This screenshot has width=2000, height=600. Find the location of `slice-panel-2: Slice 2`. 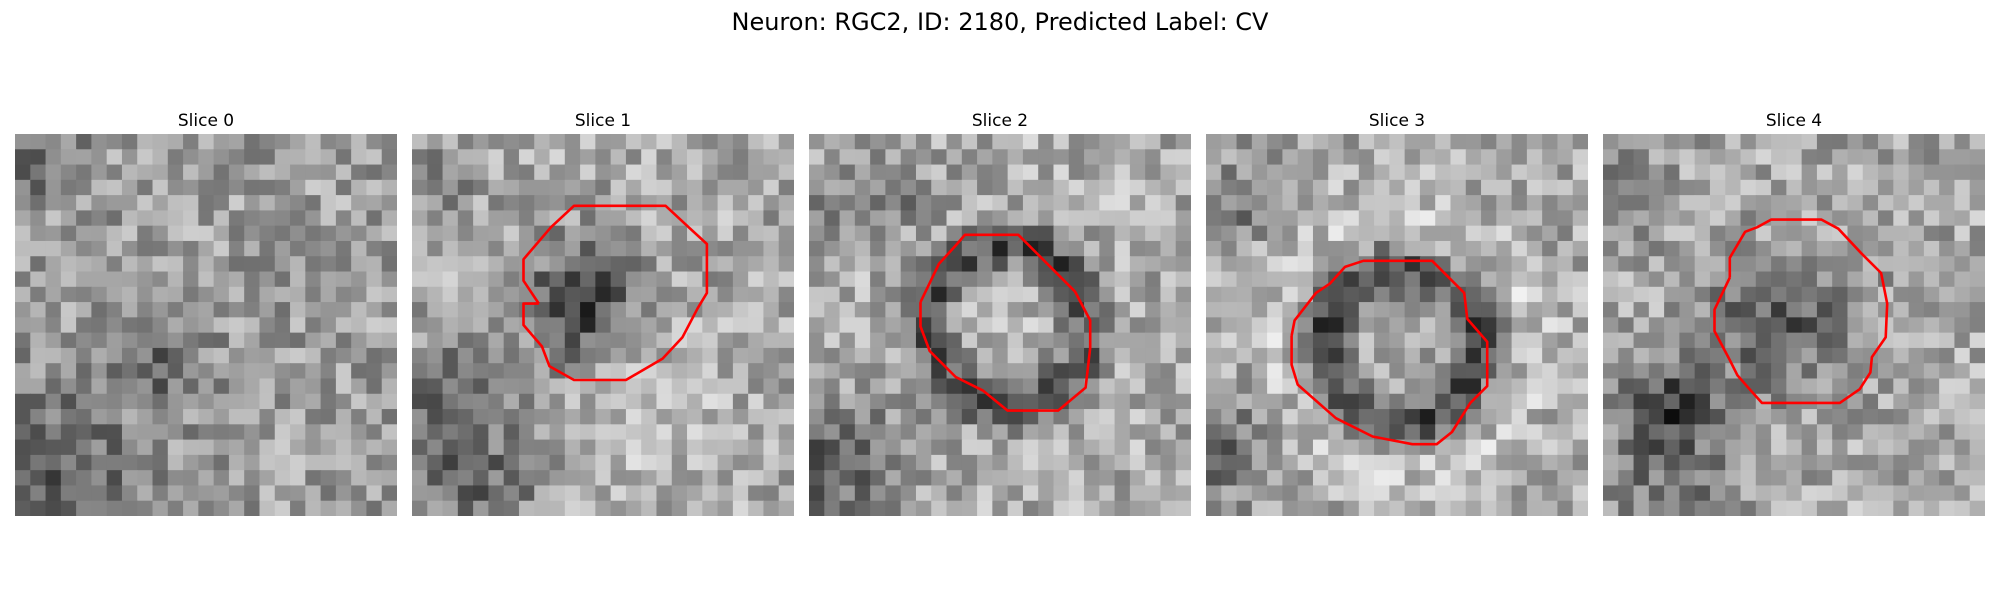

slice-panel-2: Slice 2 is located at coordinates (1000, 313).